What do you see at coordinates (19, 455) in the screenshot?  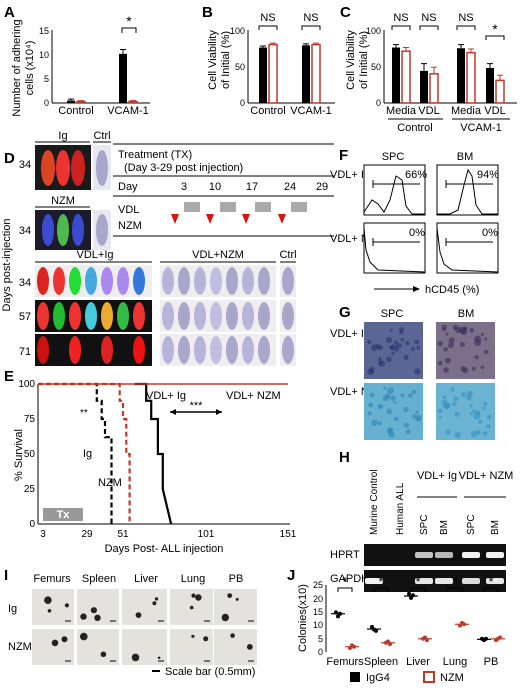 I see `e-ylabel: % Survival` at bounding box center [19, 455].